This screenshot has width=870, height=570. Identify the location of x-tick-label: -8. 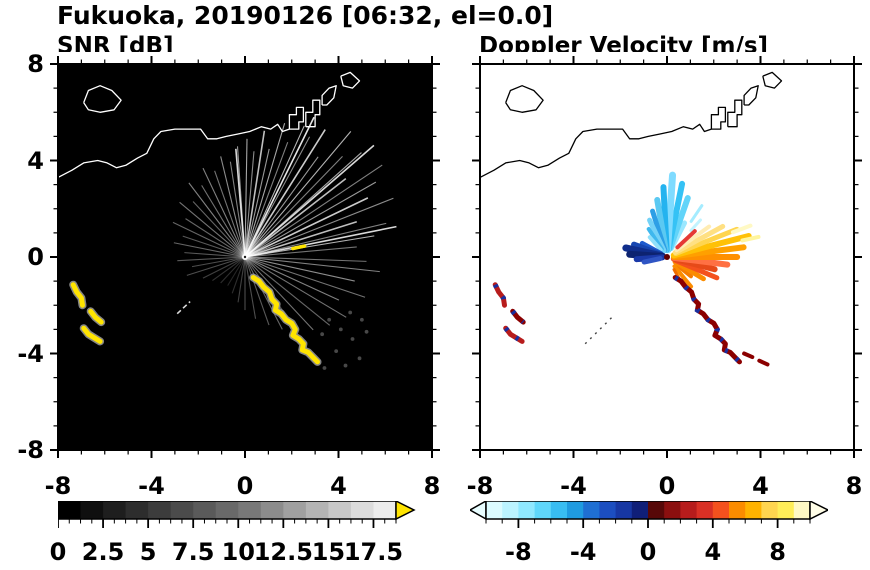
(480, 486).